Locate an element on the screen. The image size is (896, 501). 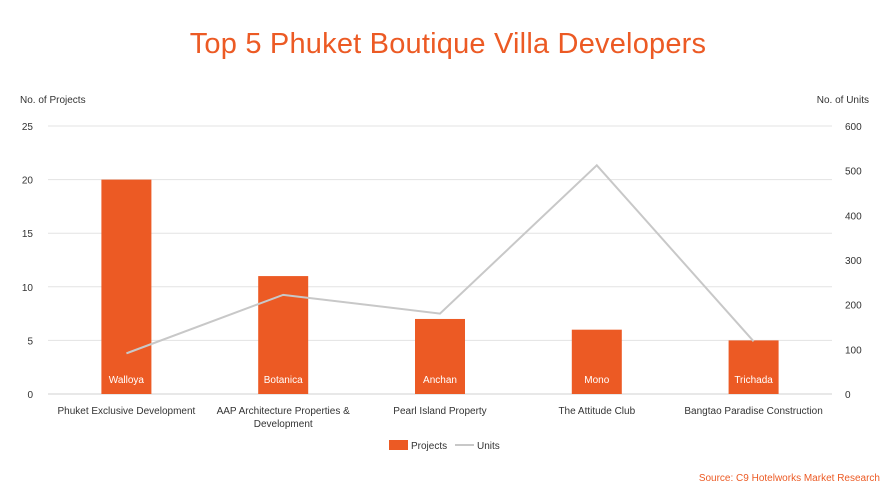
left-tick-label: 25 is located at coordinates (28, 127).